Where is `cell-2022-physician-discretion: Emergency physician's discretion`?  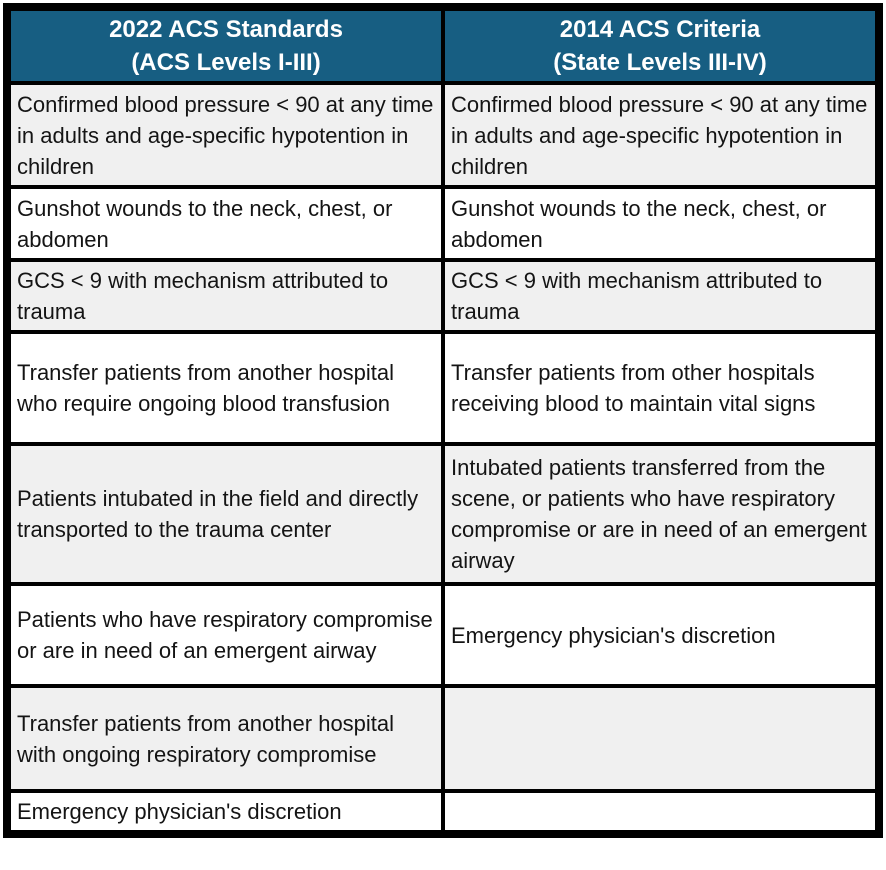 cell-2022-physician-discretion: Emergency physician's discretion is located at coordinates (225, 812).